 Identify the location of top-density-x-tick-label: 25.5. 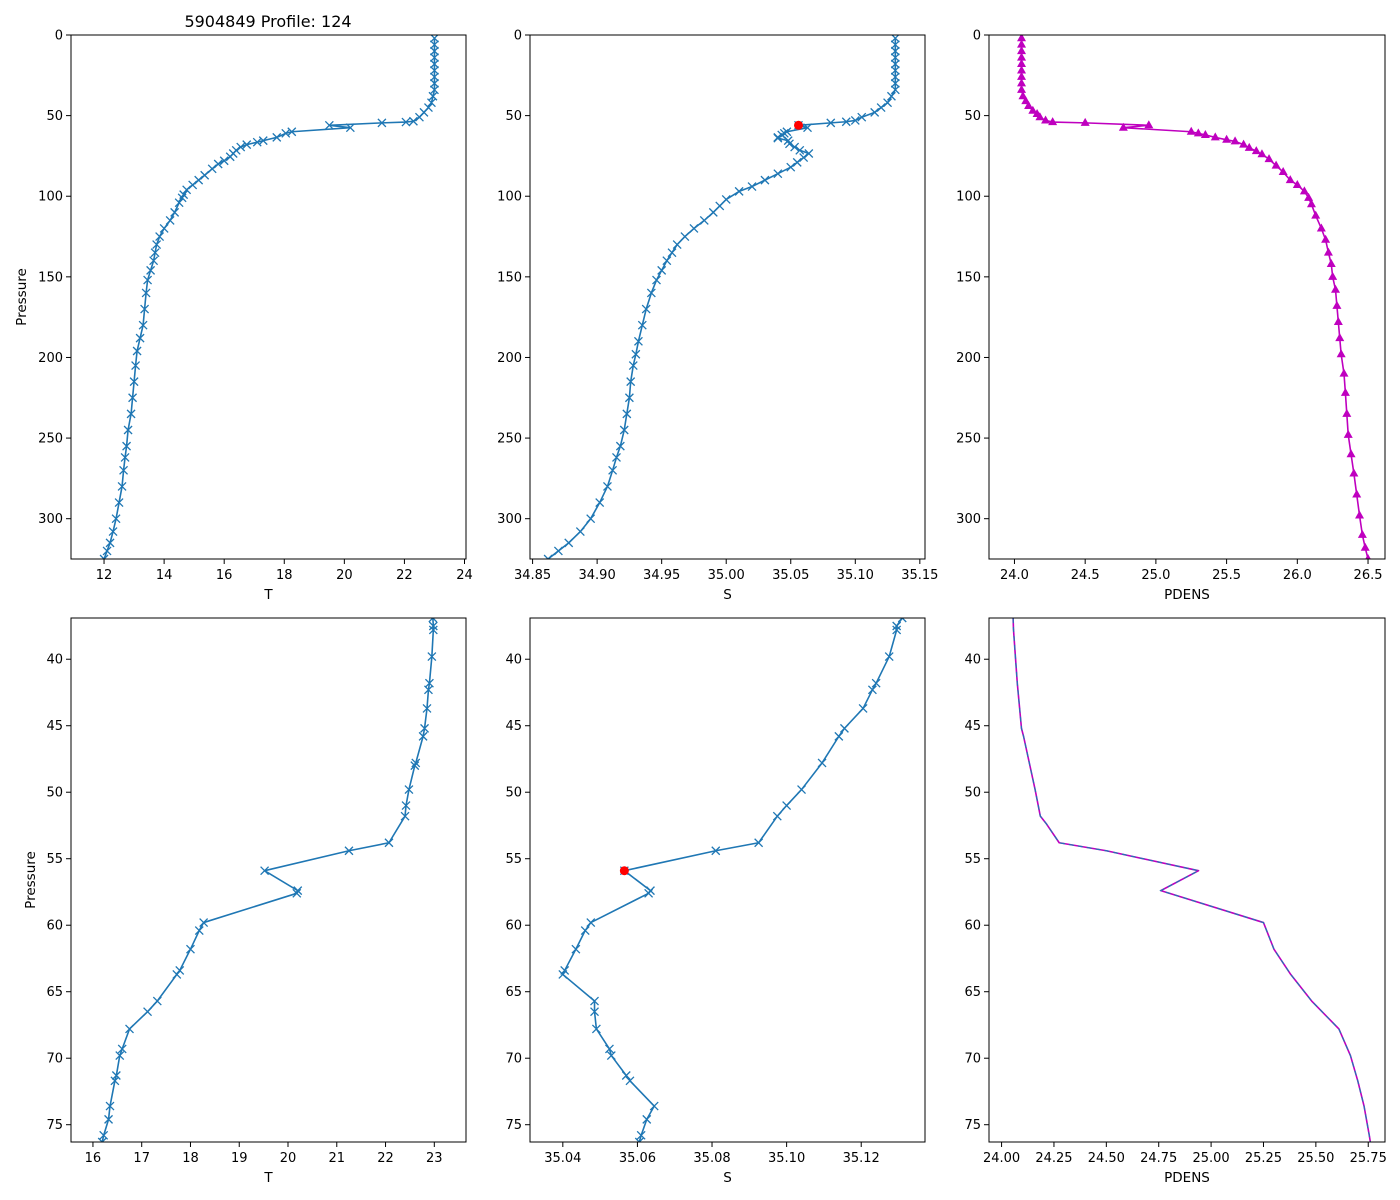
(1226, 575).